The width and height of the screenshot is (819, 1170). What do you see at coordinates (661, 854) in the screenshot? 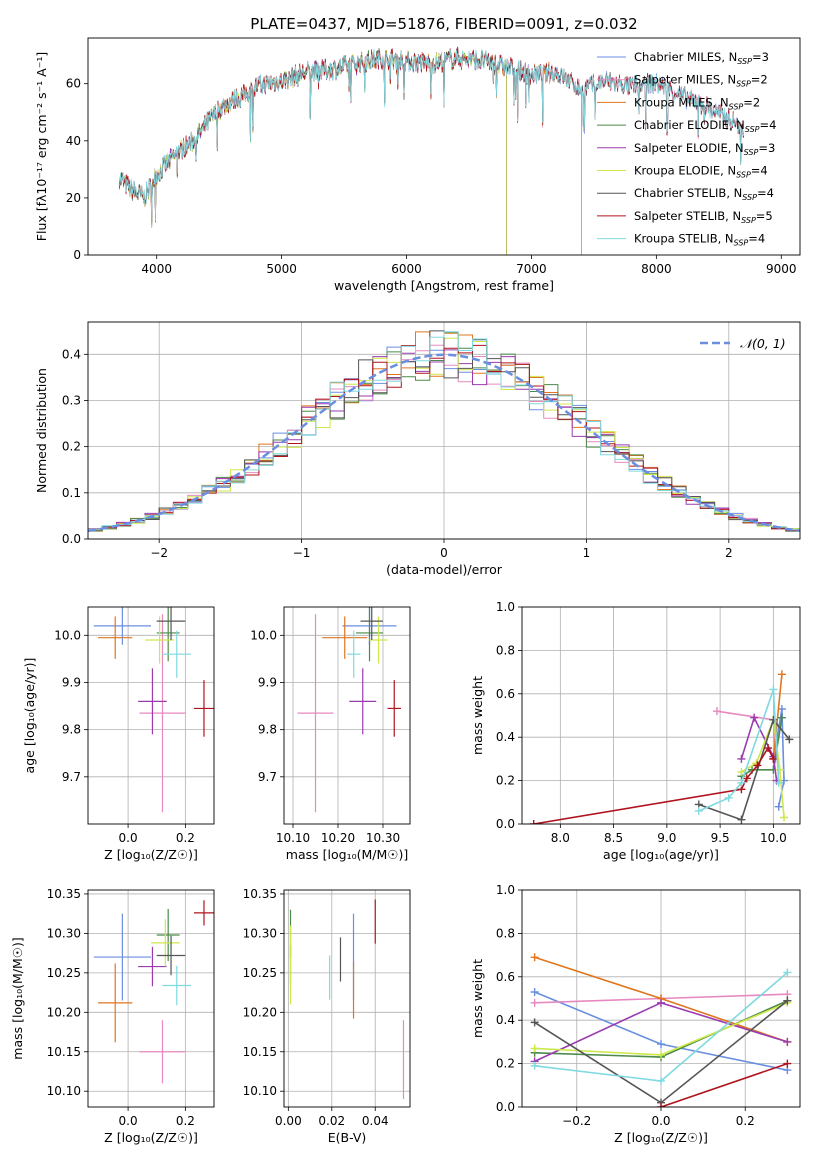
I see `weight-vs-age-xlabel: age [log₁₀(age/yr)]` at bounding box center [661, 854].